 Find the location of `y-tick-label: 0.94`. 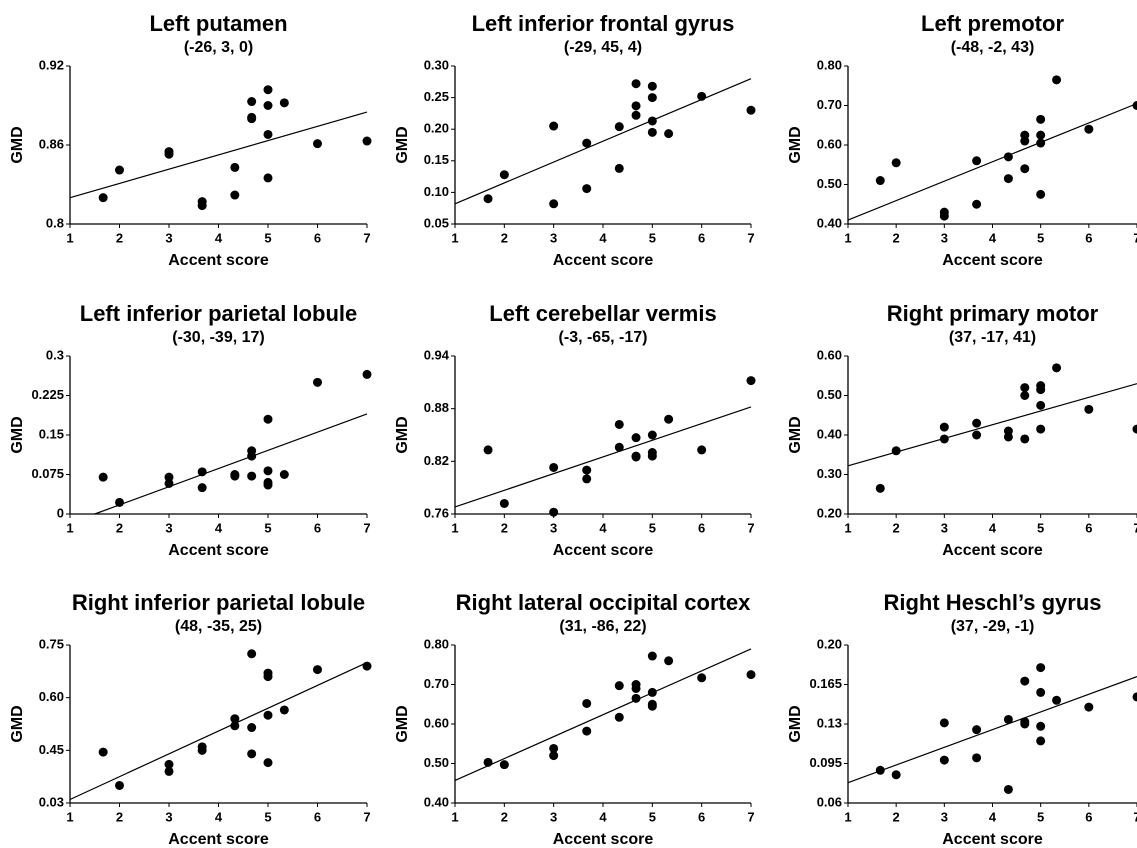

y-tick-label: 0.94 is located at coordinates (437, 354).